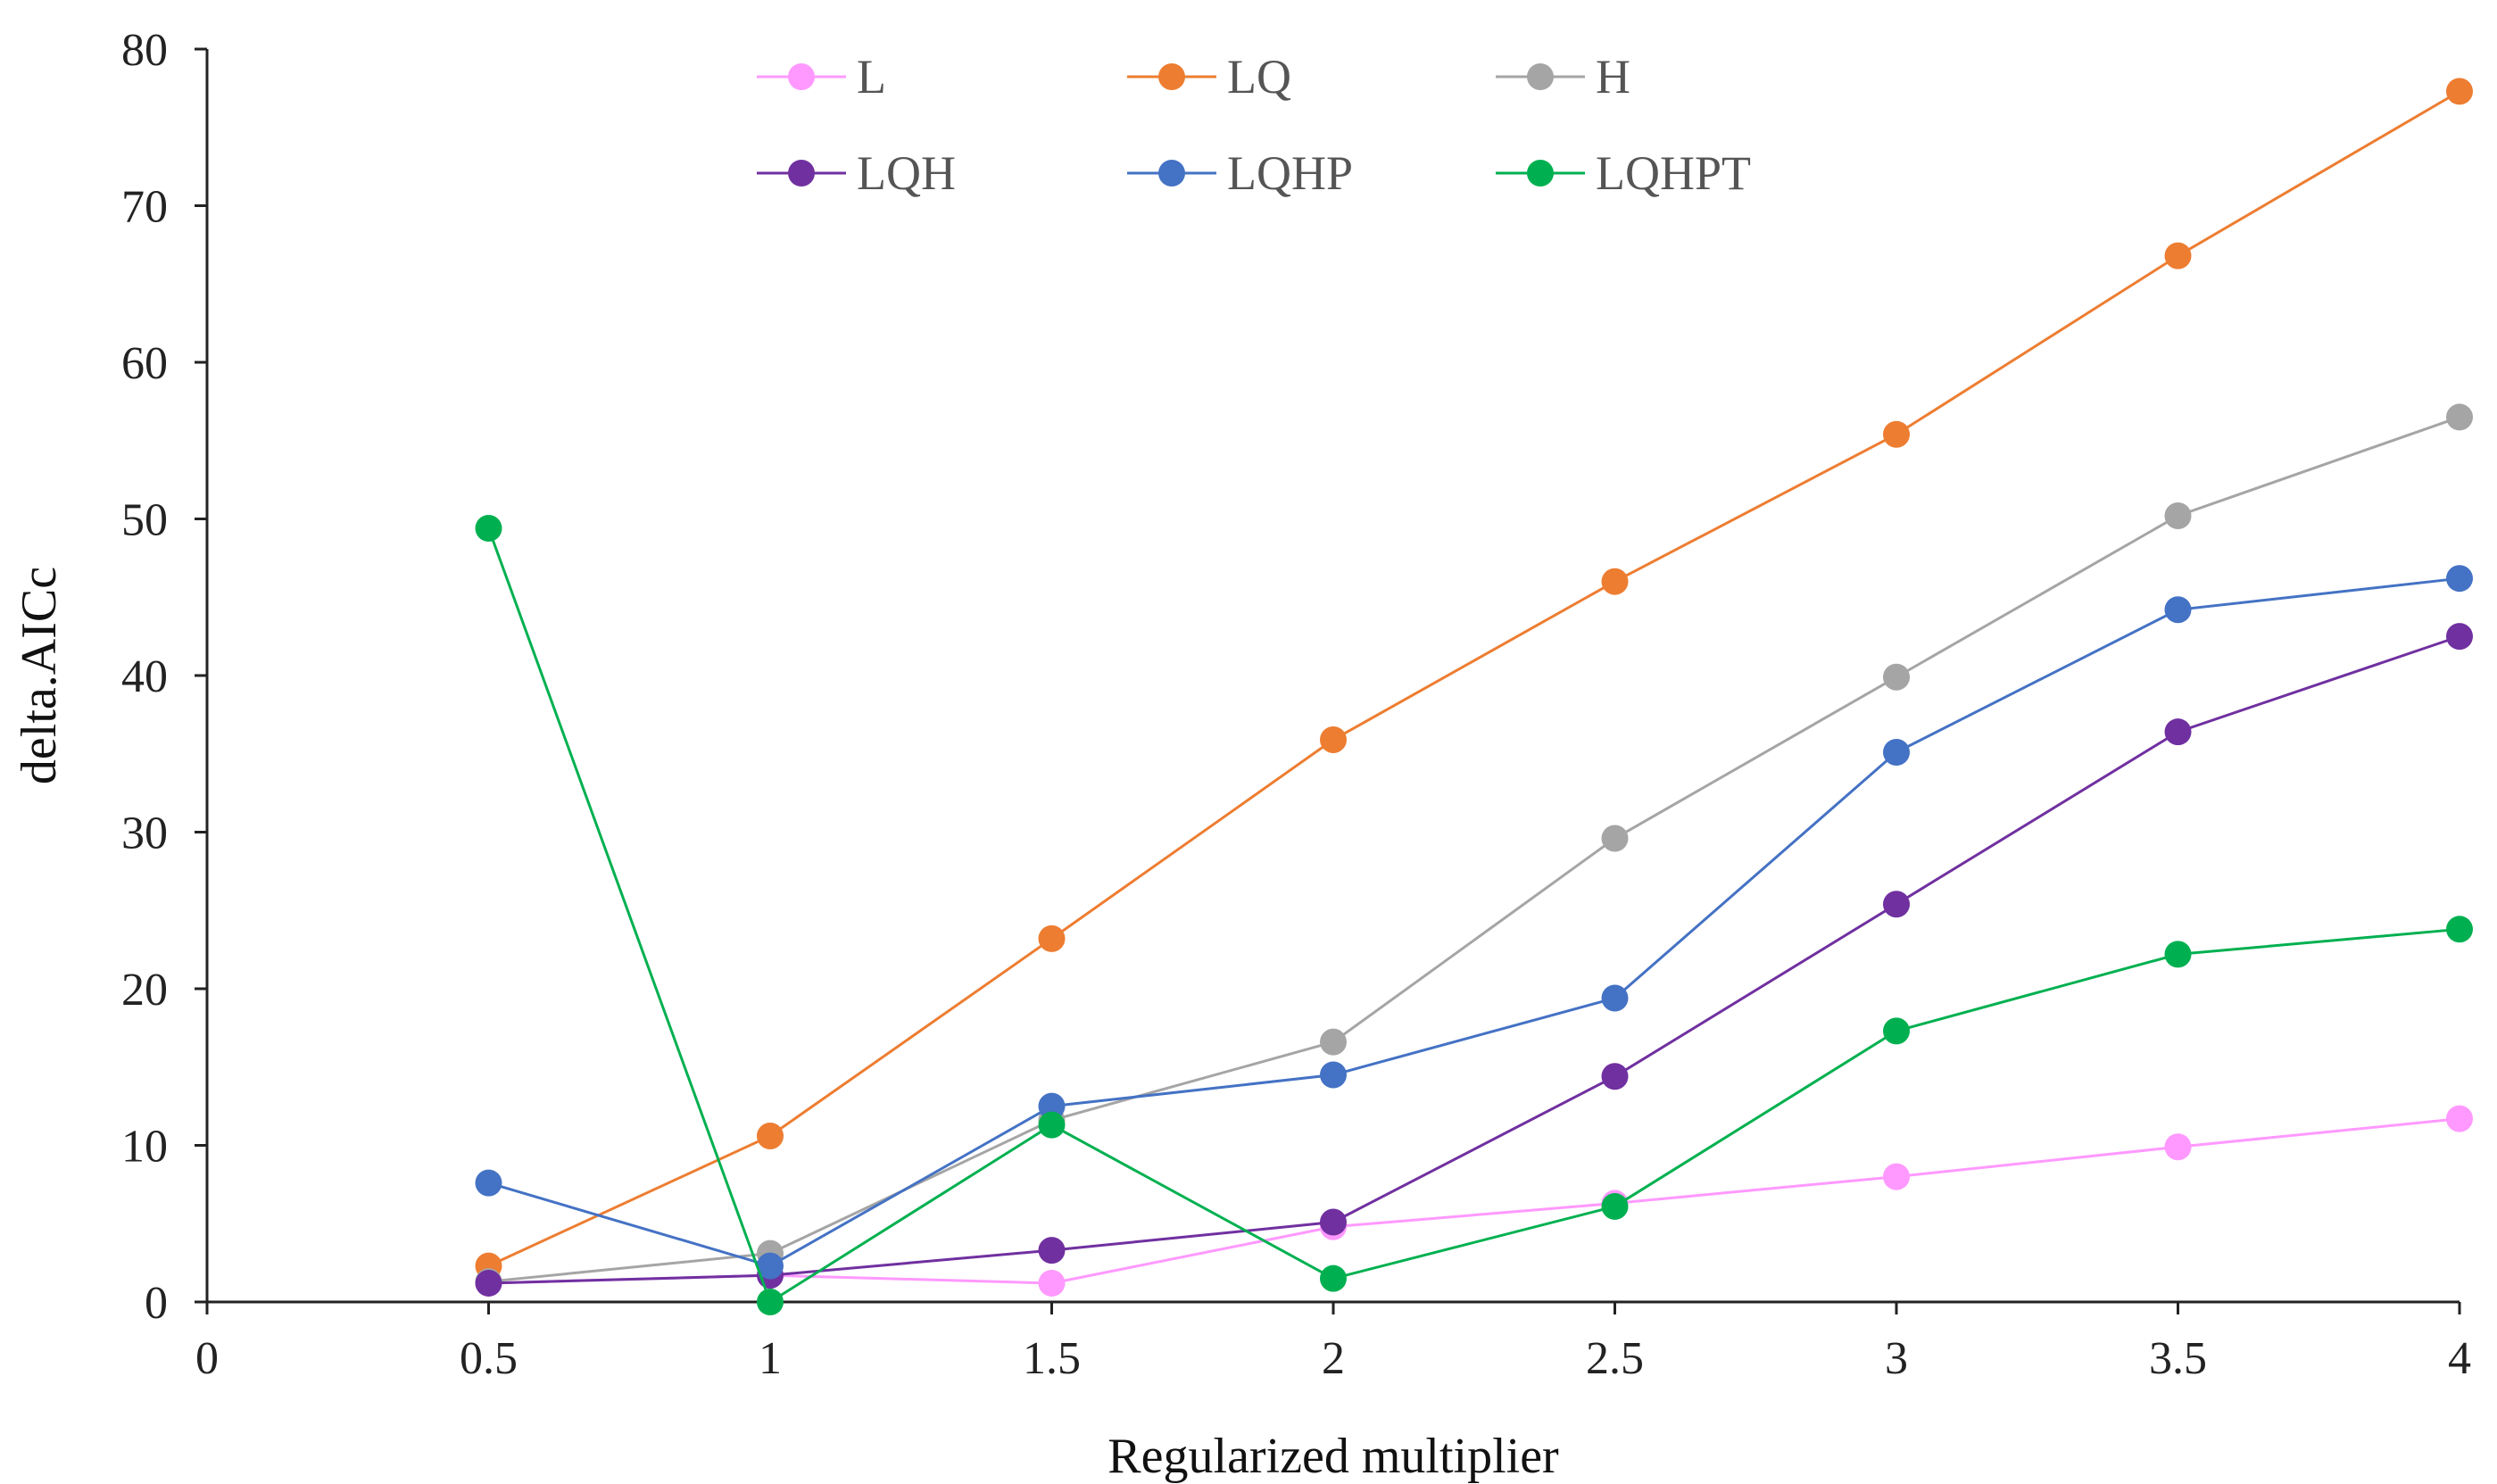 Image resolution: width=2497 pixels, height=1484 pixels. Describe the element at coordinates (1209, 77) in the screenshot. I see `legend-item-lq: LQ` at that location.